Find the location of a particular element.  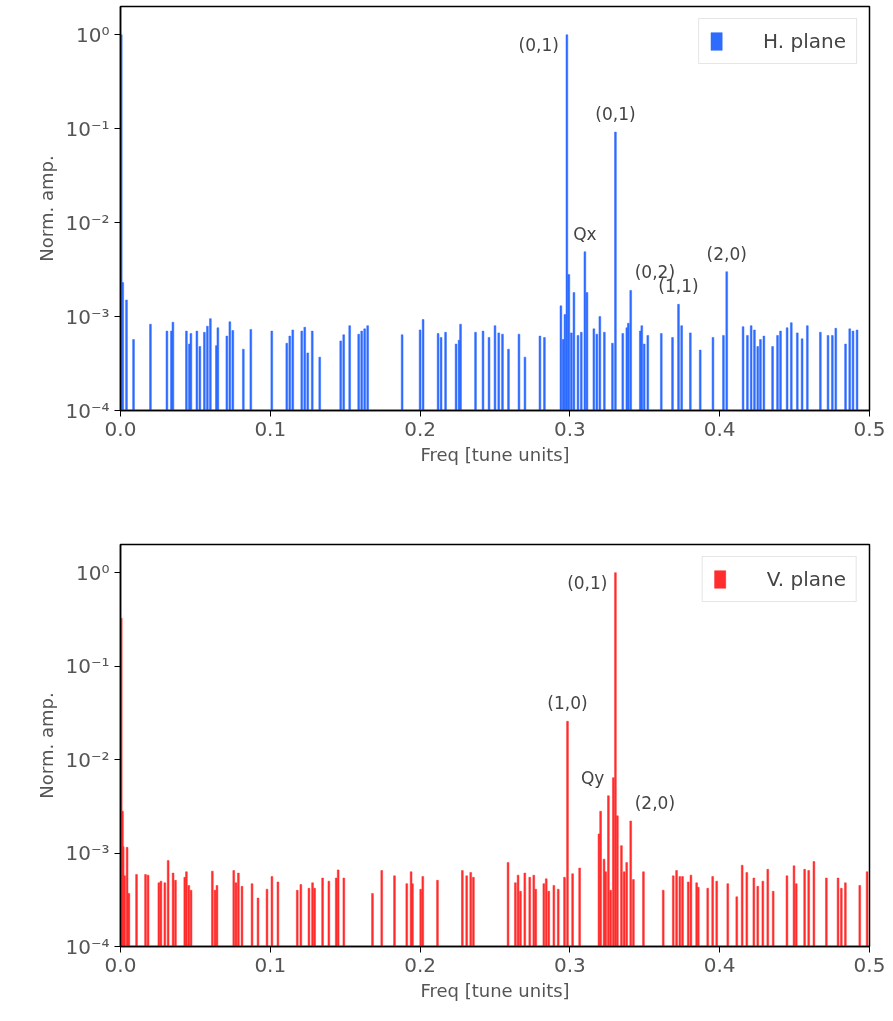

annotation: Qy is located at coordinates (592, 777).